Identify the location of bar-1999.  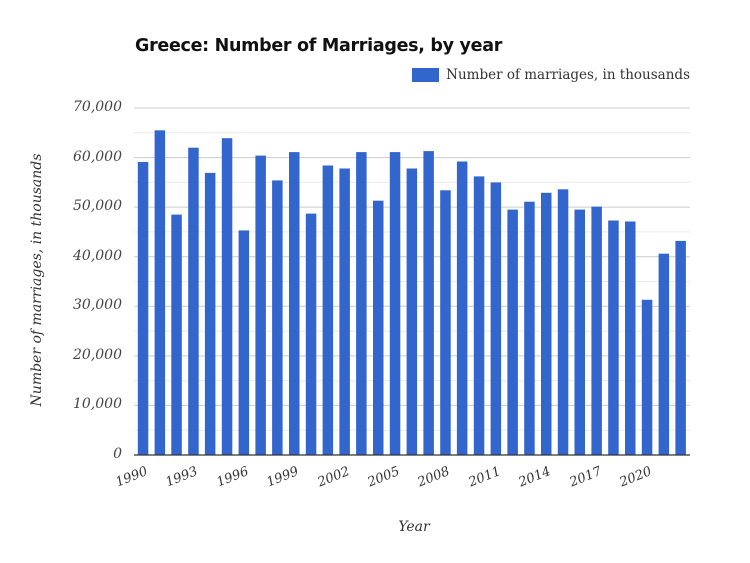
(294, 303).